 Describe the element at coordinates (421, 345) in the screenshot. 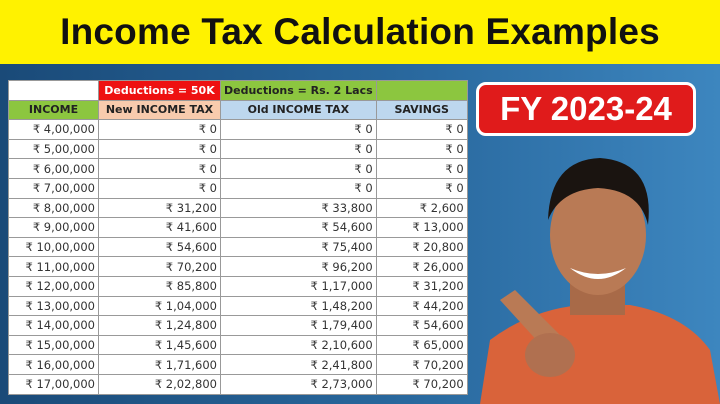

I see `cell-savings: ₹ 65,000` at that location.